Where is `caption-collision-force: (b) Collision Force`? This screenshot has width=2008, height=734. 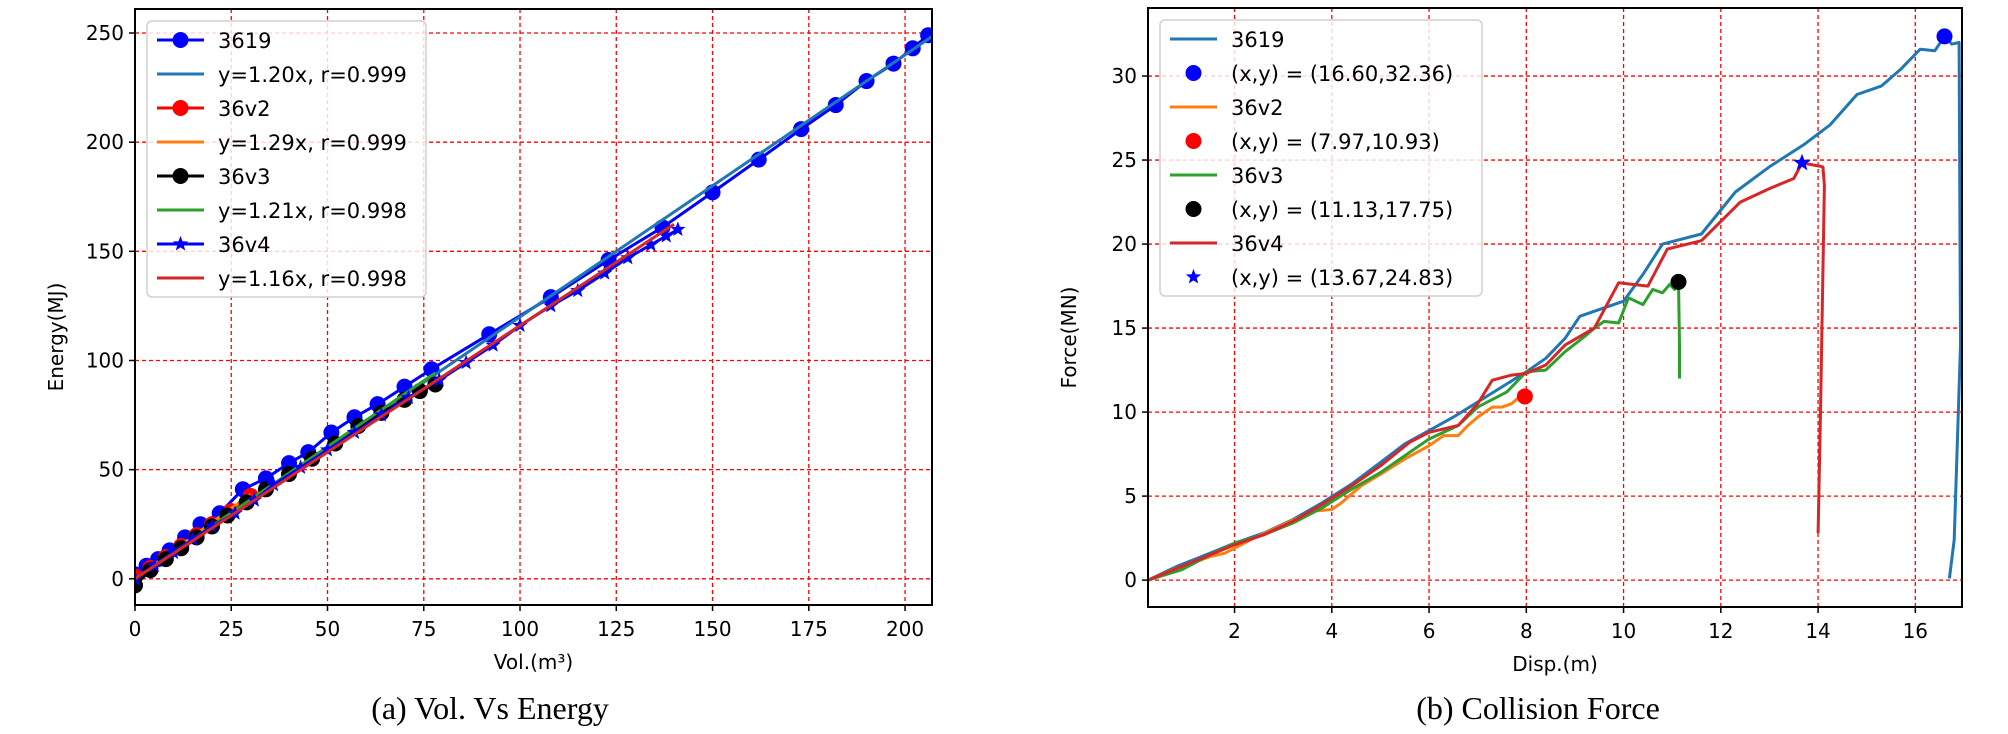 caption-collision-force: (b) Collision Force is located at coordinates (1538, 708).